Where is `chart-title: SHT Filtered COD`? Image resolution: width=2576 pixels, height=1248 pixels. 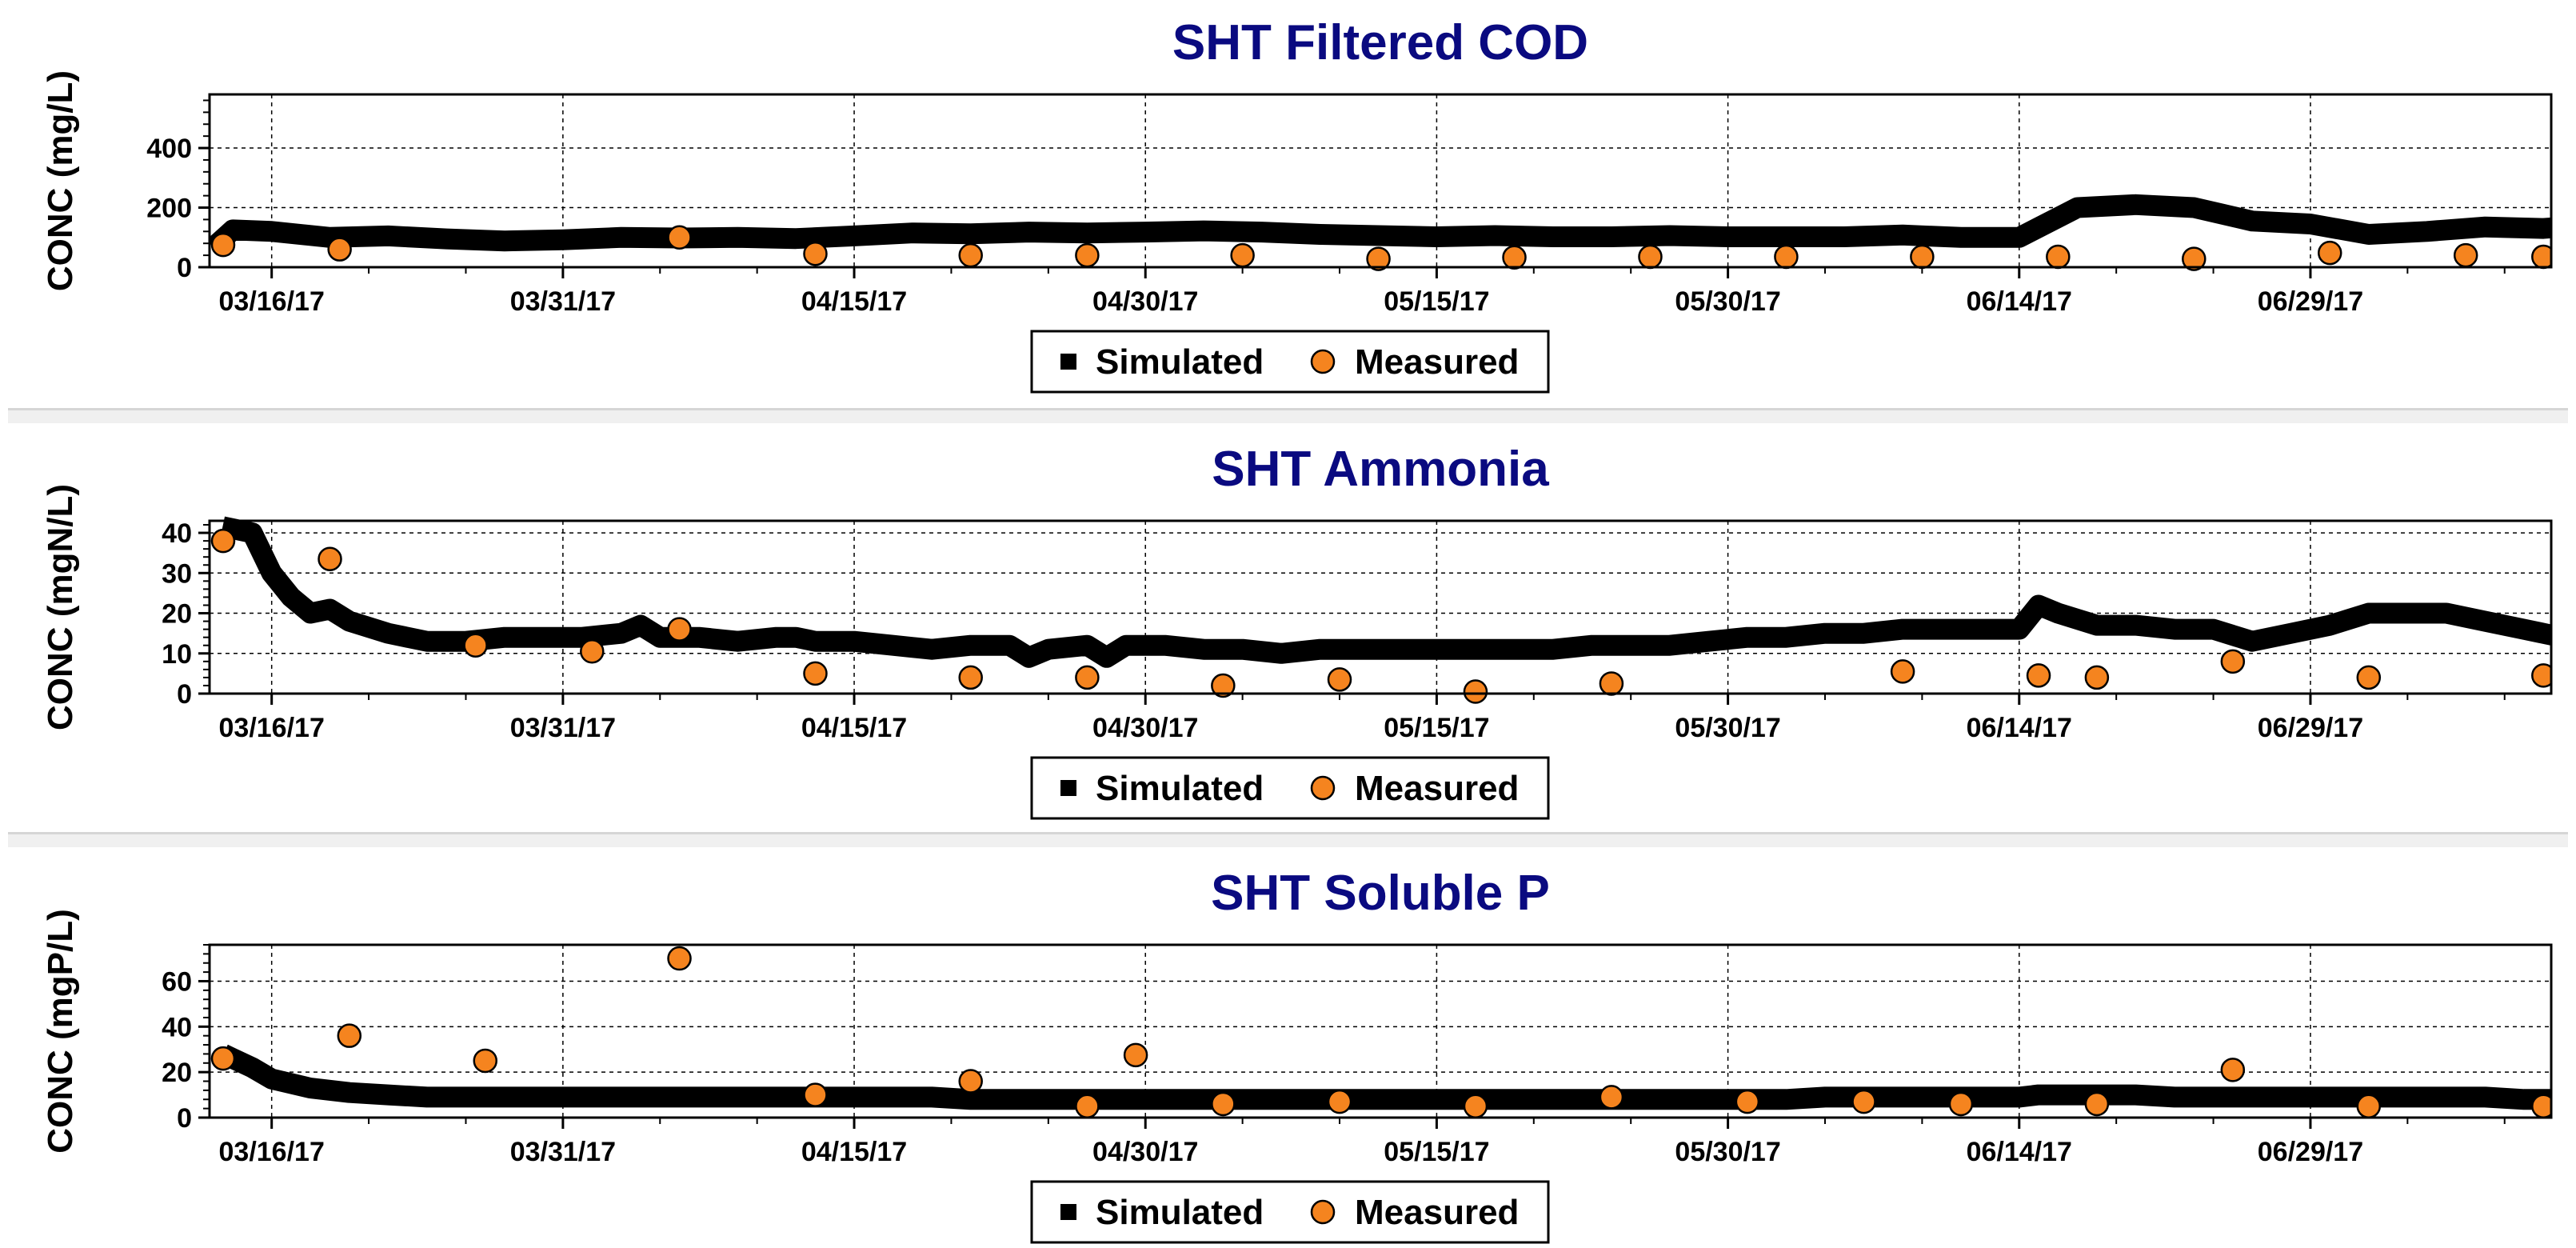 chart-title: SHT Filtered COD is located at coordinates (1380, 42).